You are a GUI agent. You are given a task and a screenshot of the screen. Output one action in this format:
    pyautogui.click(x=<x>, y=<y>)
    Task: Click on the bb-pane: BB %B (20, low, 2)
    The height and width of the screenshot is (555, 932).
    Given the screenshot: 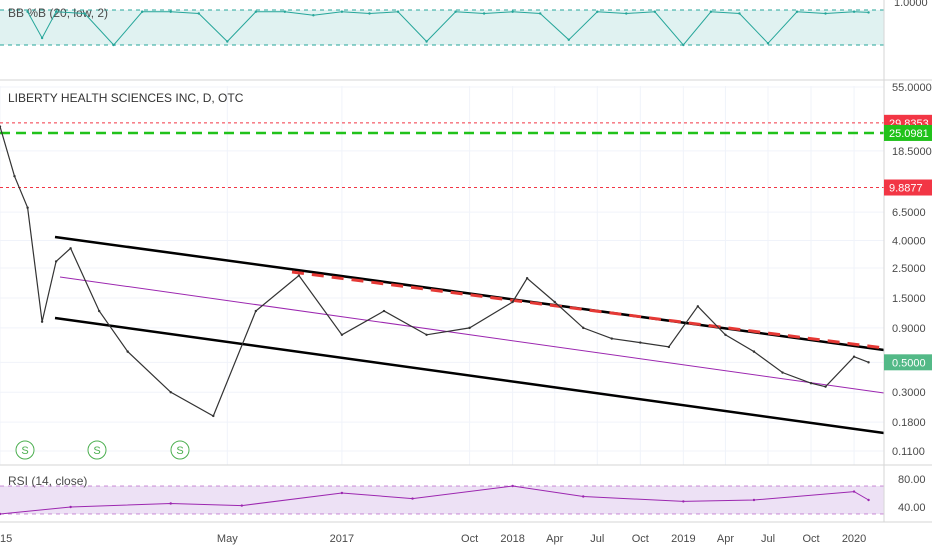 What is the action you would take?
    pyautogui.click(x=442, y=26)
    